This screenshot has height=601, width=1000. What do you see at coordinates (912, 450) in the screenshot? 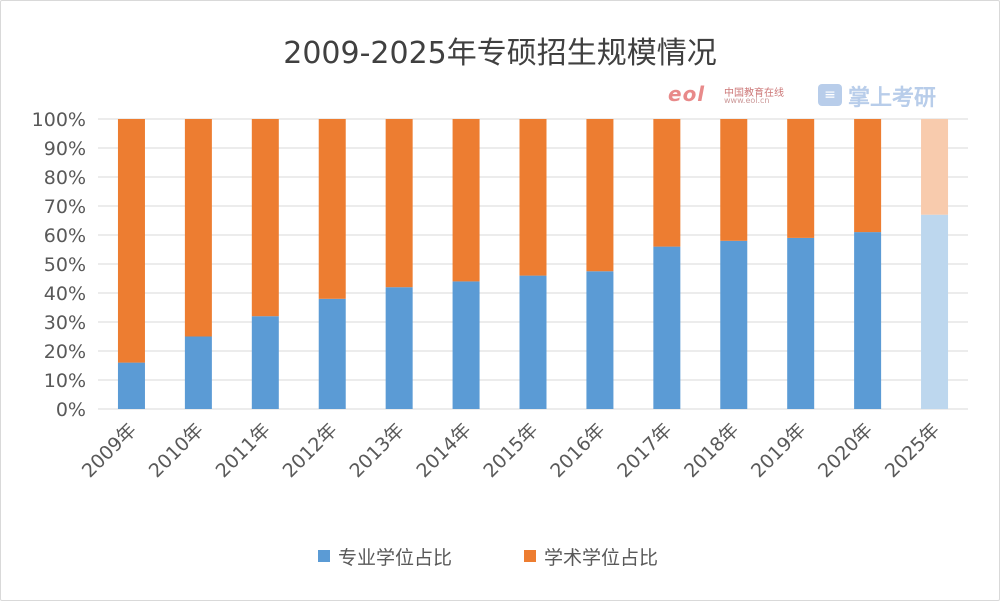
I see `x-tick-label: 2025年` at bounding box center [912, 450].